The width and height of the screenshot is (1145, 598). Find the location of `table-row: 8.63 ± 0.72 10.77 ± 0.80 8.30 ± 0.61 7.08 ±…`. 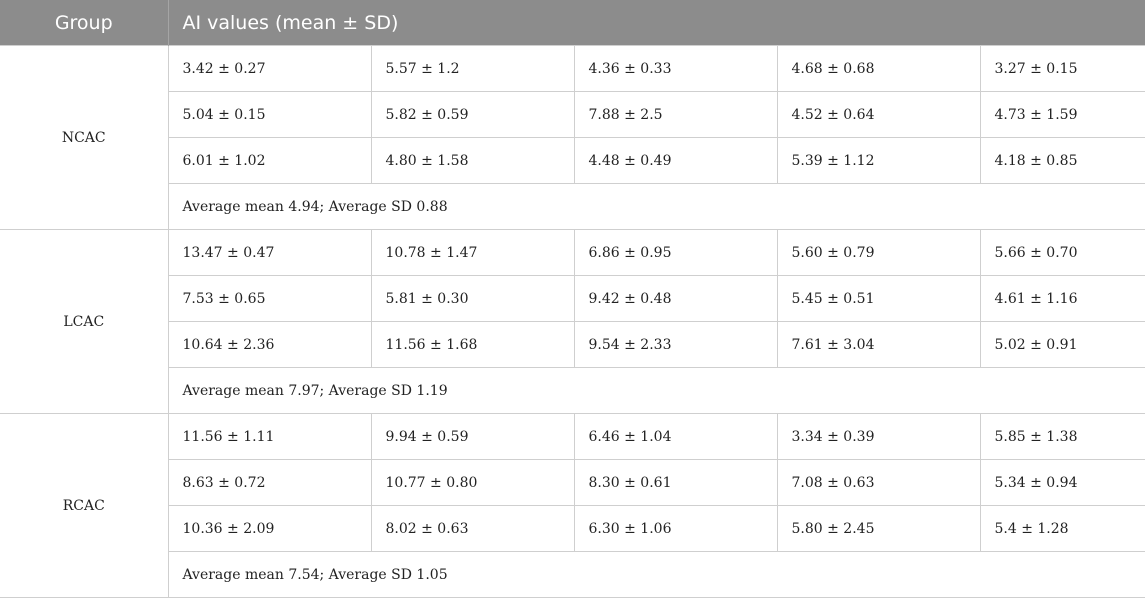

table-row: 8.63 ± 0.72 10.77 ± 0.80 8.30 ± 0.61 7.08 ±… is located at coordinates (572, 482).